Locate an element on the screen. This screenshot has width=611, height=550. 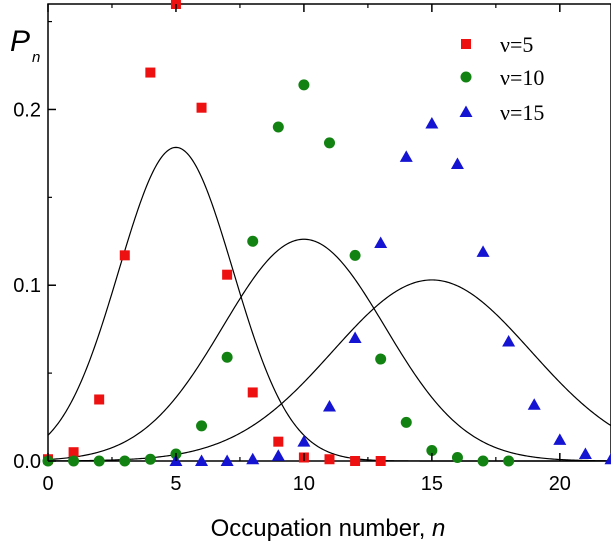
x-tick-label: 20 is located at coordinates (560, 484).